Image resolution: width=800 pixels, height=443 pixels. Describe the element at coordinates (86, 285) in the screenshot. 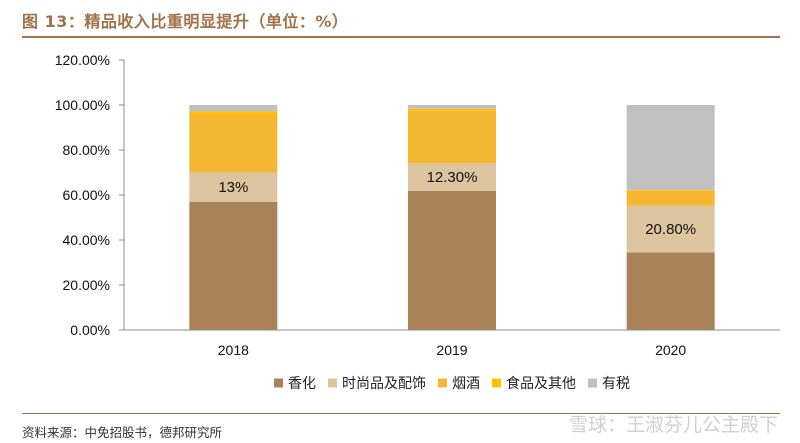

I see `y-tick-label: 20.00%` at that location.